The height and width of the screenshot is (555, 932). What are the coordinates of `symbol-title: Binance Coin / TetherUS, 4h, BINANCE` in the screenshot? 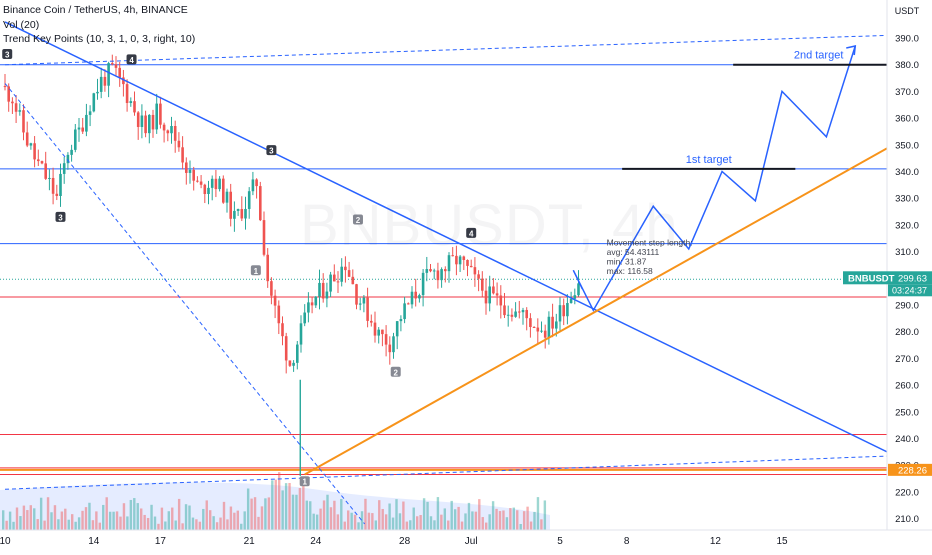 It's located at (95, 10).